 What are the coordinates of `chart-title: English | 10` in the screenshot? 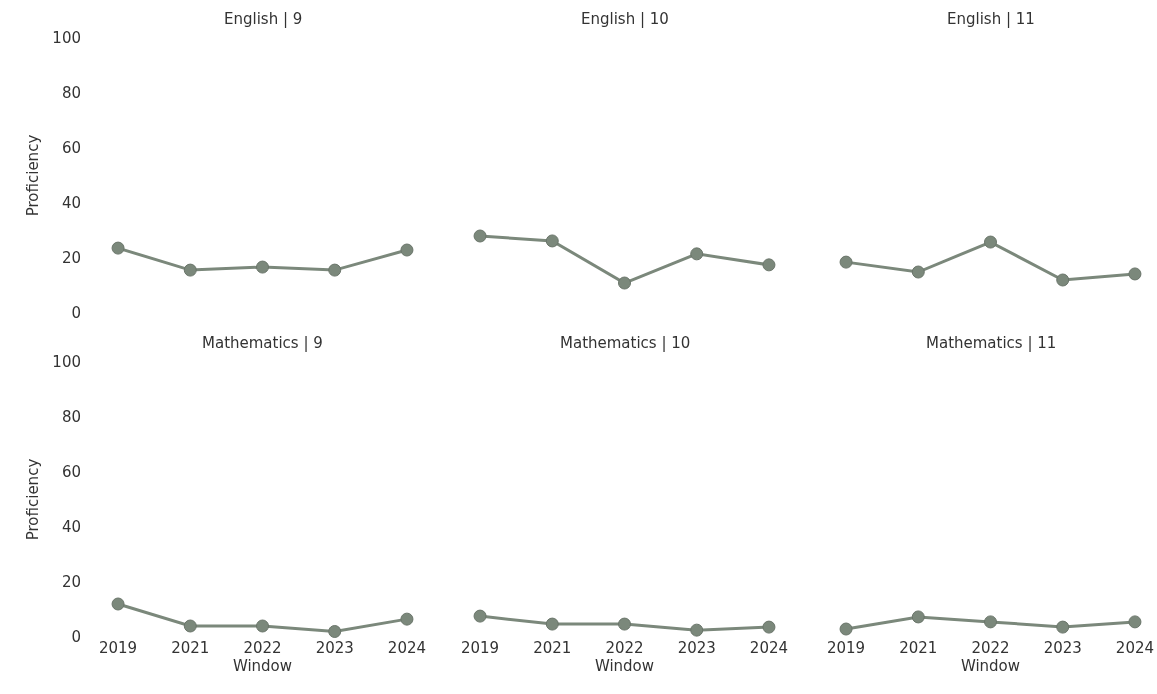 It's located at (625, 19).